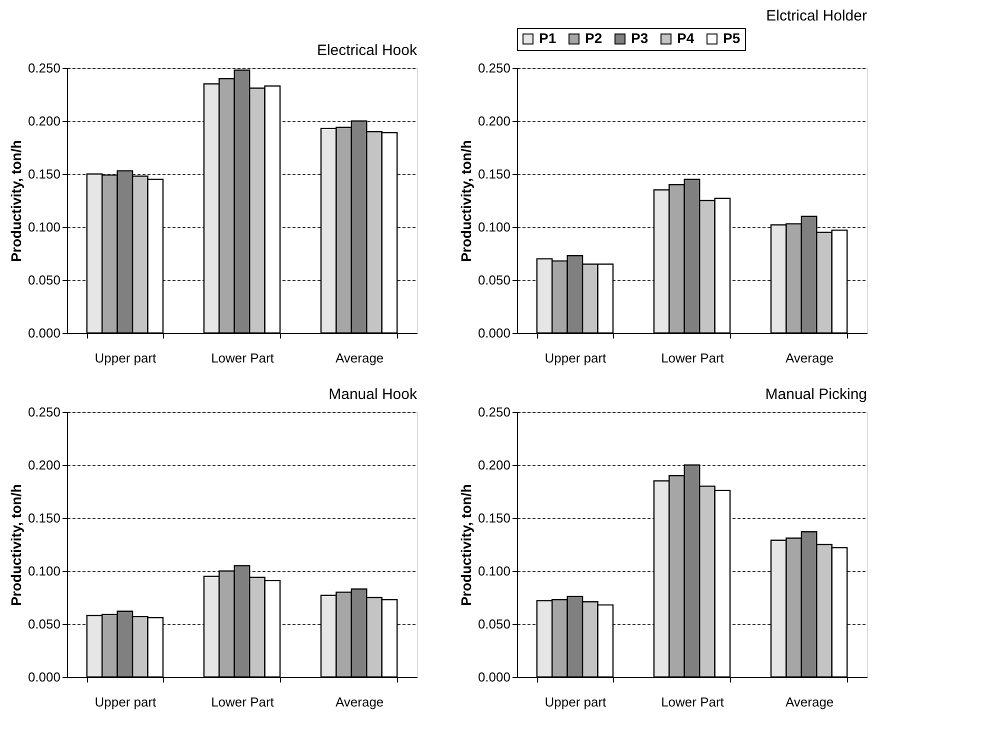 Image resolution: width=984 pixels, height=755 pixels. Describe the element at coordinates (816, 394) in the screenshot. I see `chart-title: Manual Picking` at that location.